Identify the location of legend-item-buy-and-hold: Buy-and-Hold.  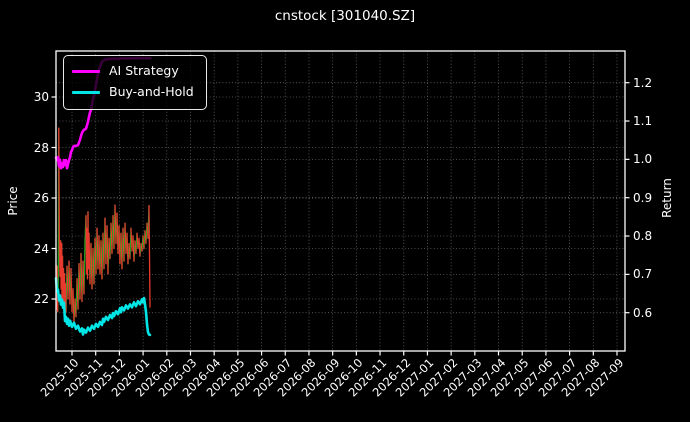
(133, 92).